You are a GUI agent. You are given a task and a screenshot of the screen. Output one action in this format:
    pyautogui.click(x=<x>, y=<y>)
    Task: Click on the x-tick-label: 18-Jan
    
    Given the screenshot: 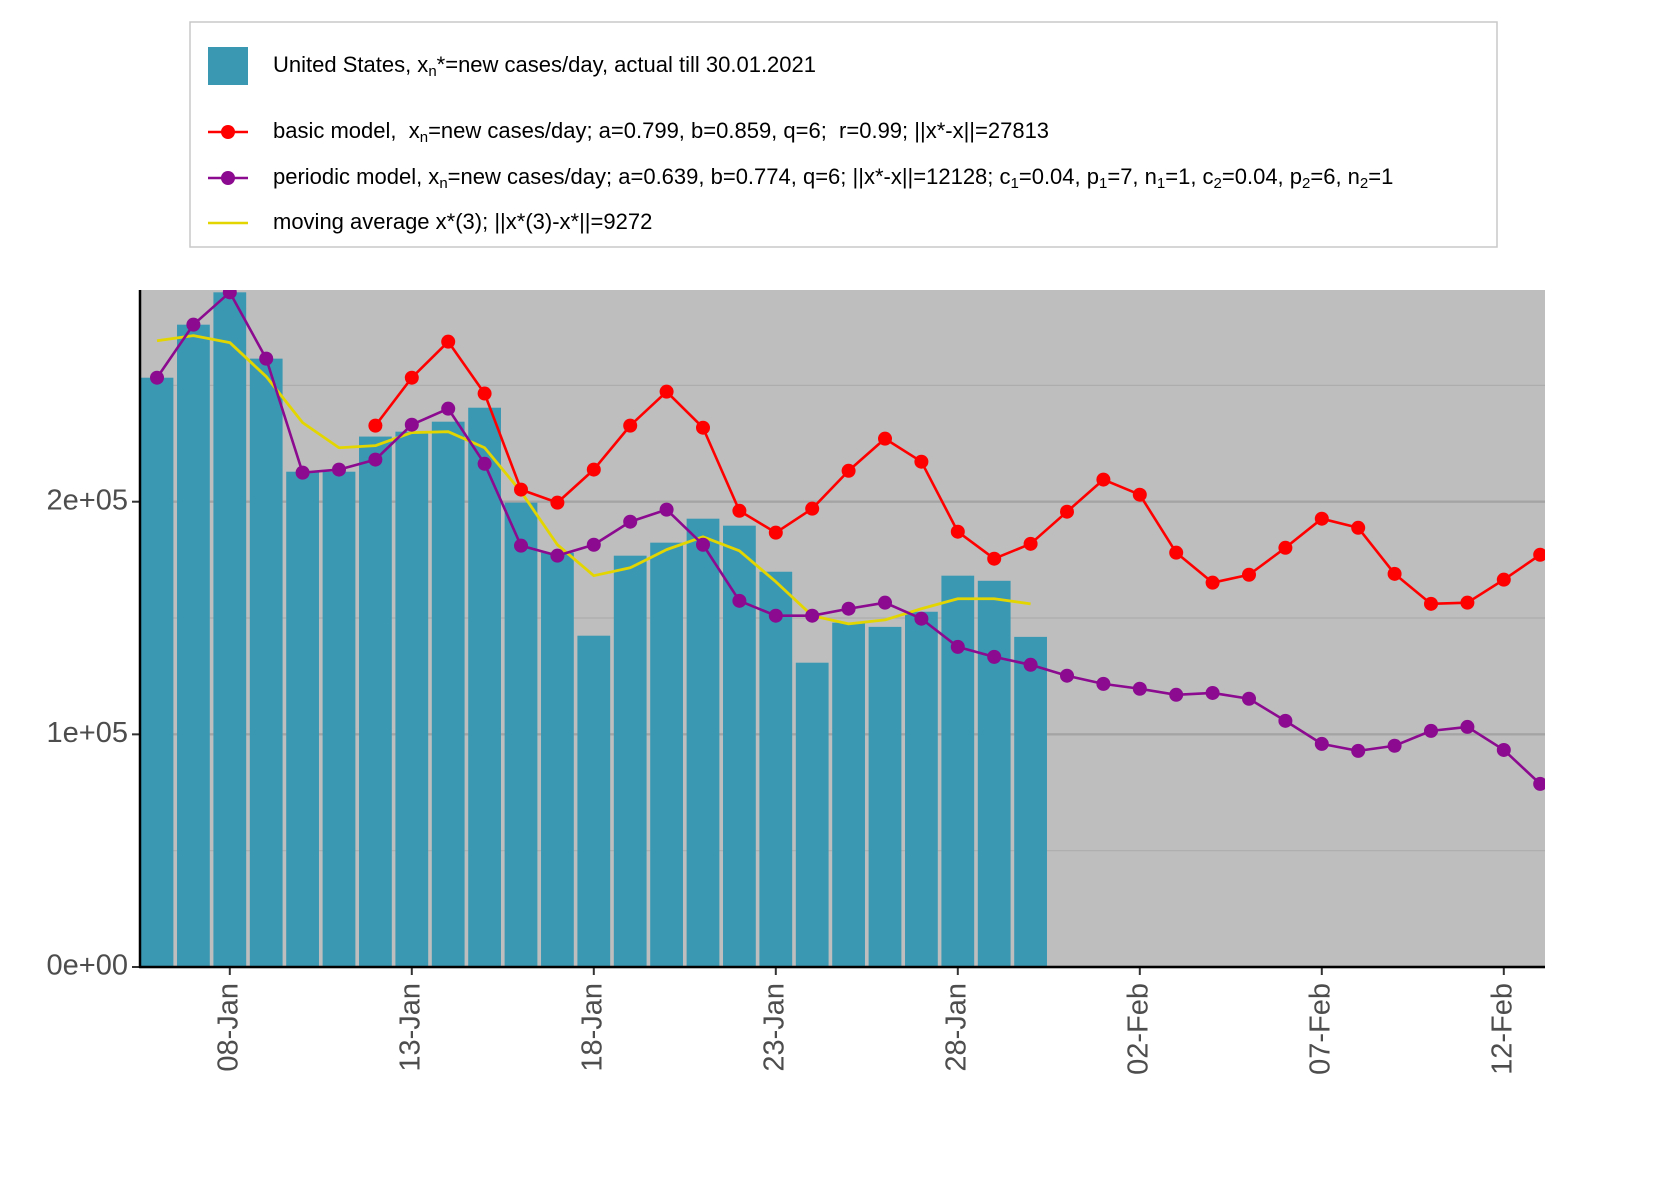 What is the action you would take?
    pyautogui.click(x=592, y=1027)
    